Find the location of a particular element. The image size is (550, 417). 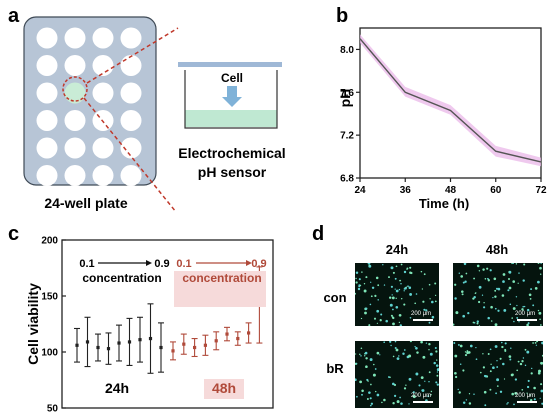

concentration-highlight is located at coordinates (220, 289).